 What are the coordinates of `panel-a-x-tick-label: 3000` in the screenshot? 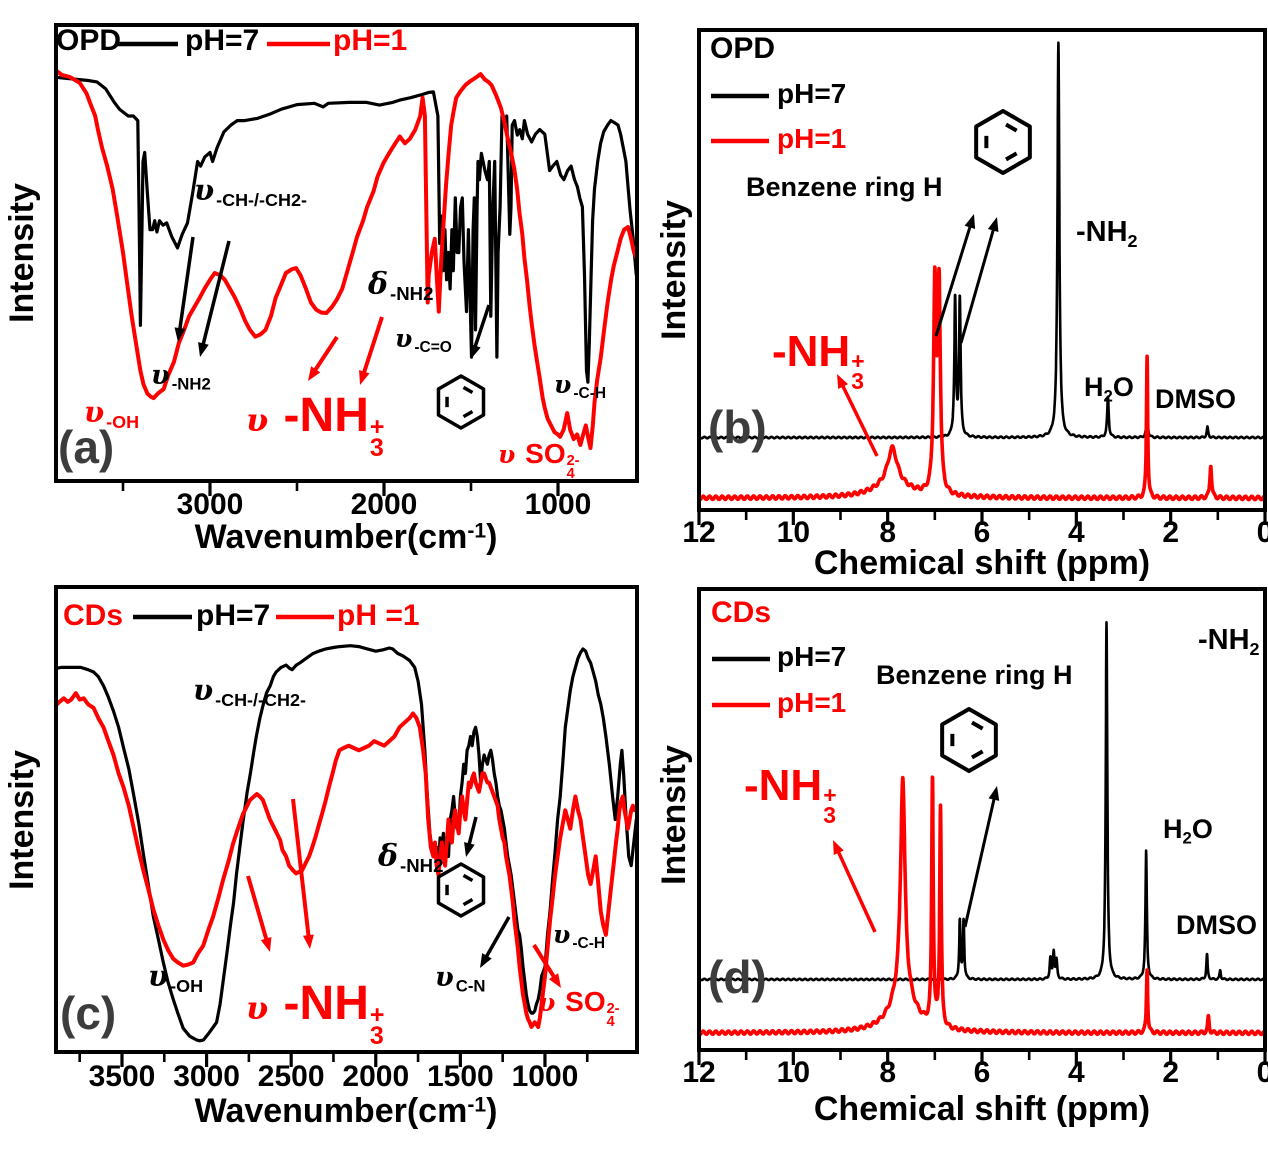 It's located at (210, 504).